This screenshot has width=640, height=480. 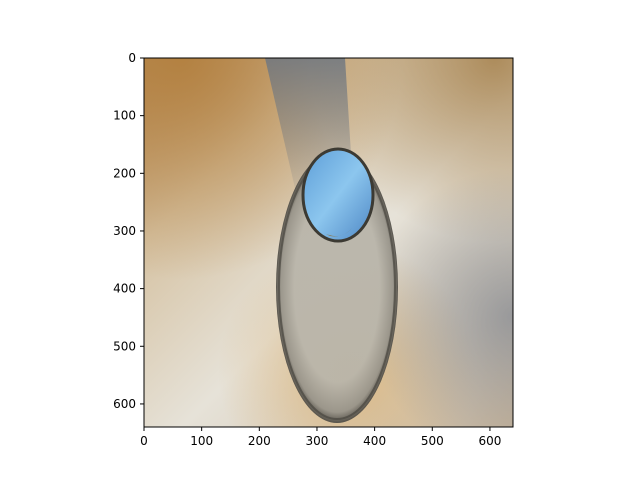 I want to click on x-tick-label: 200, so click(x=259, y=441).